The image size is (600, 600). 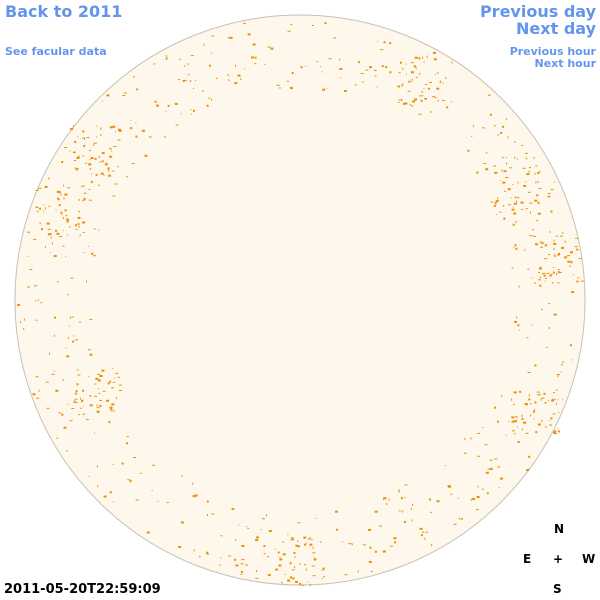 I want to click on back-link: Back to 2011, so click(x=64, y=11).